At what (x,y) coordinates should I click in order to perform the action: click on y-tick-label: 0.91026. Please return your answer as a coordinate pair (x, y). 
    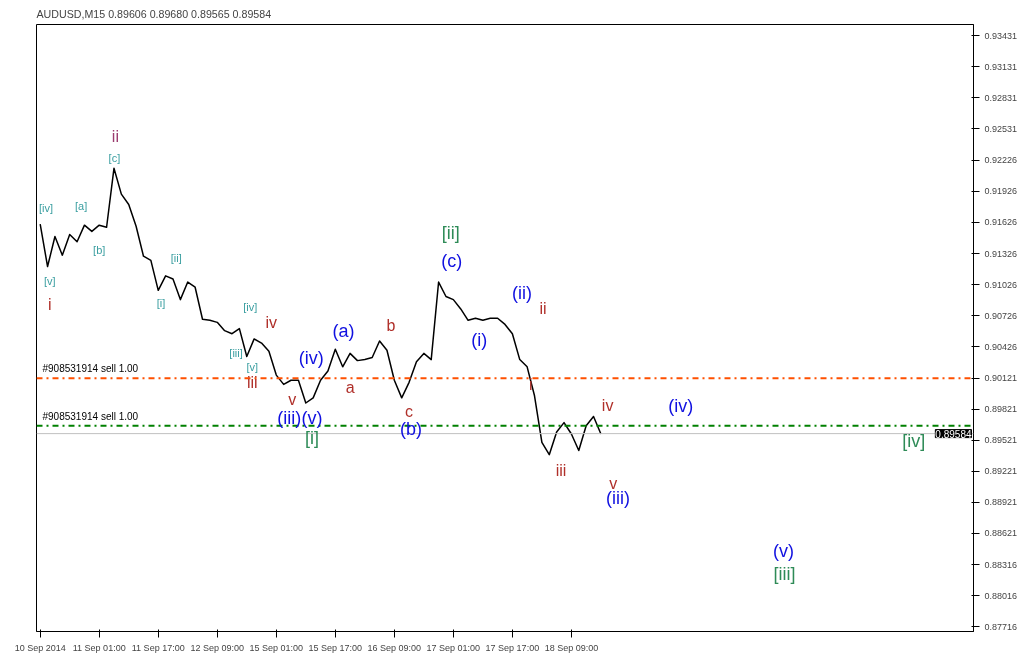
    Looking at the image, I should click on (1001, 284).